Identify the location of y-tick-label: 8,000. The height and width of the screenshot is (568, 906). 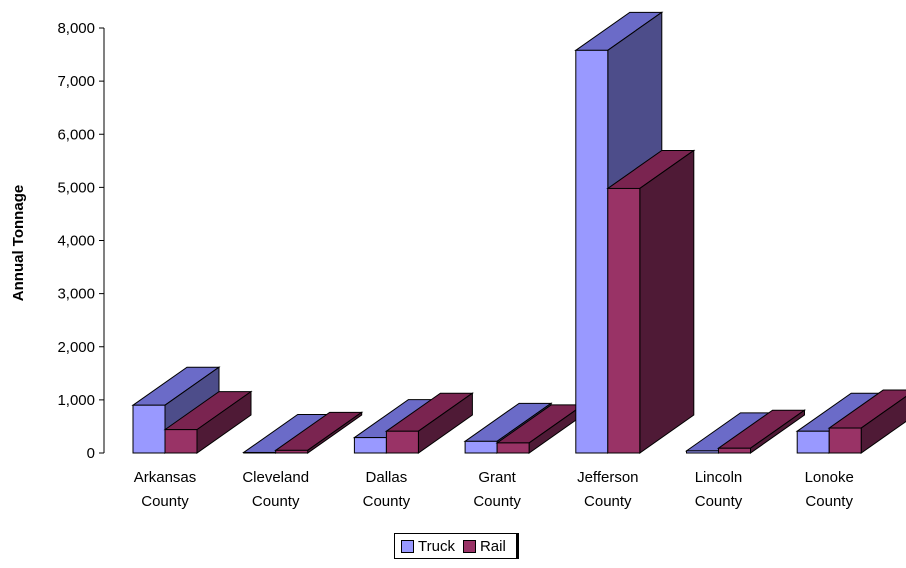
(76, 28).